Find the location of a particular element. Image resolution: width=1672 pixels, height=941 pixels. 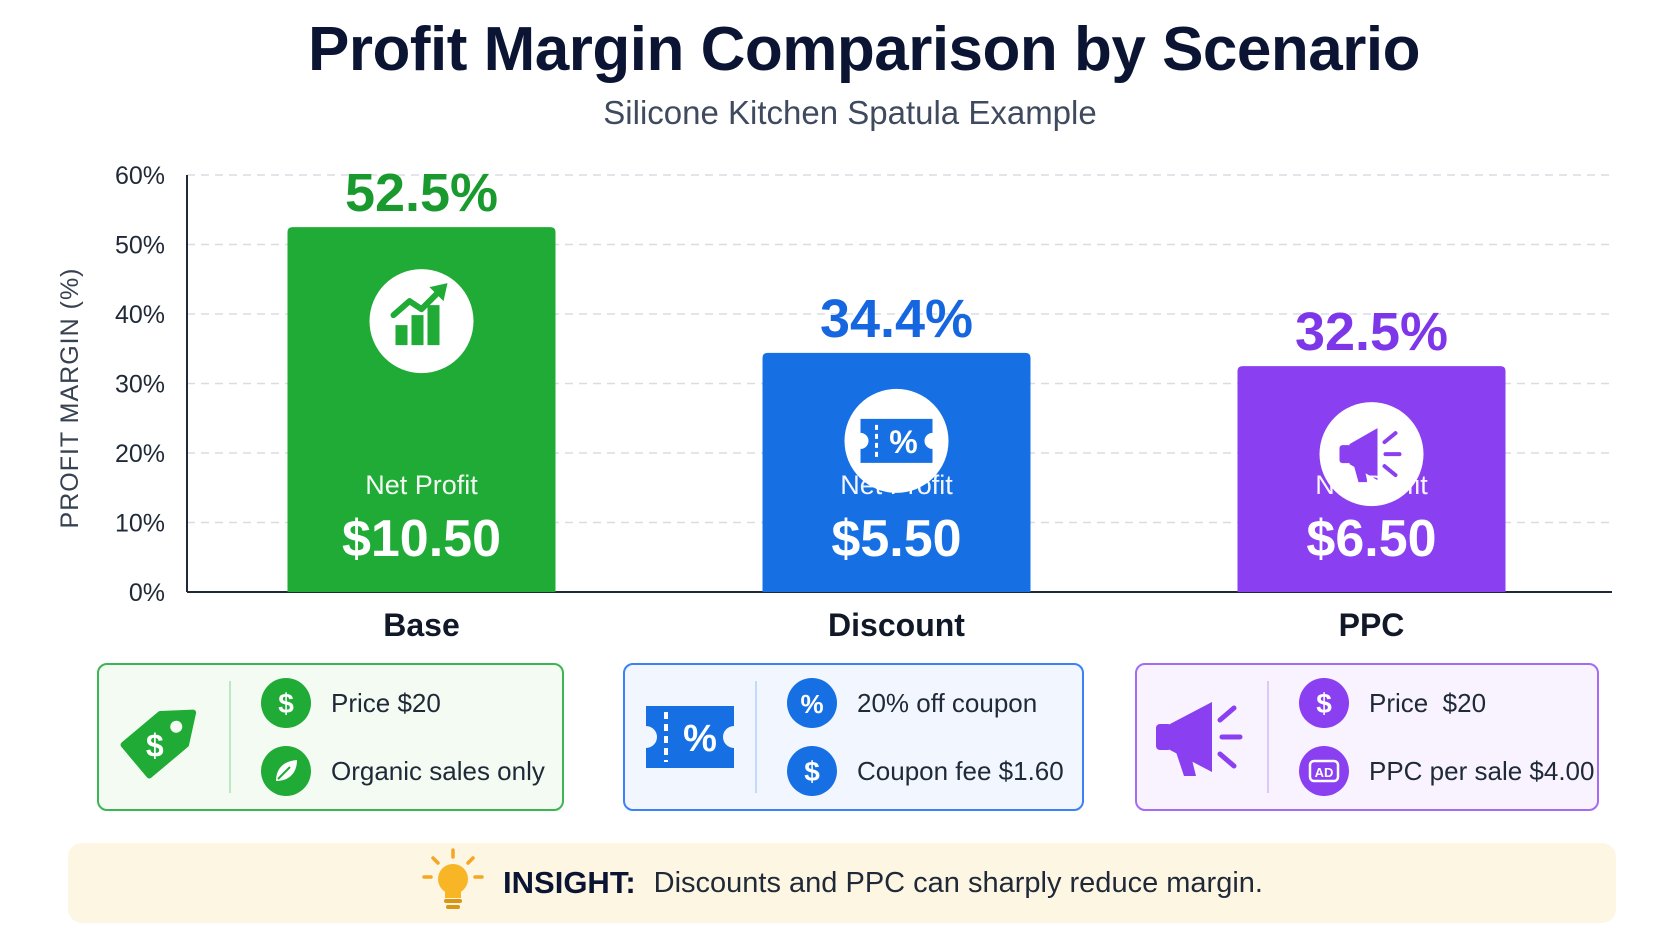

bar is located at coordinates (421, 409).